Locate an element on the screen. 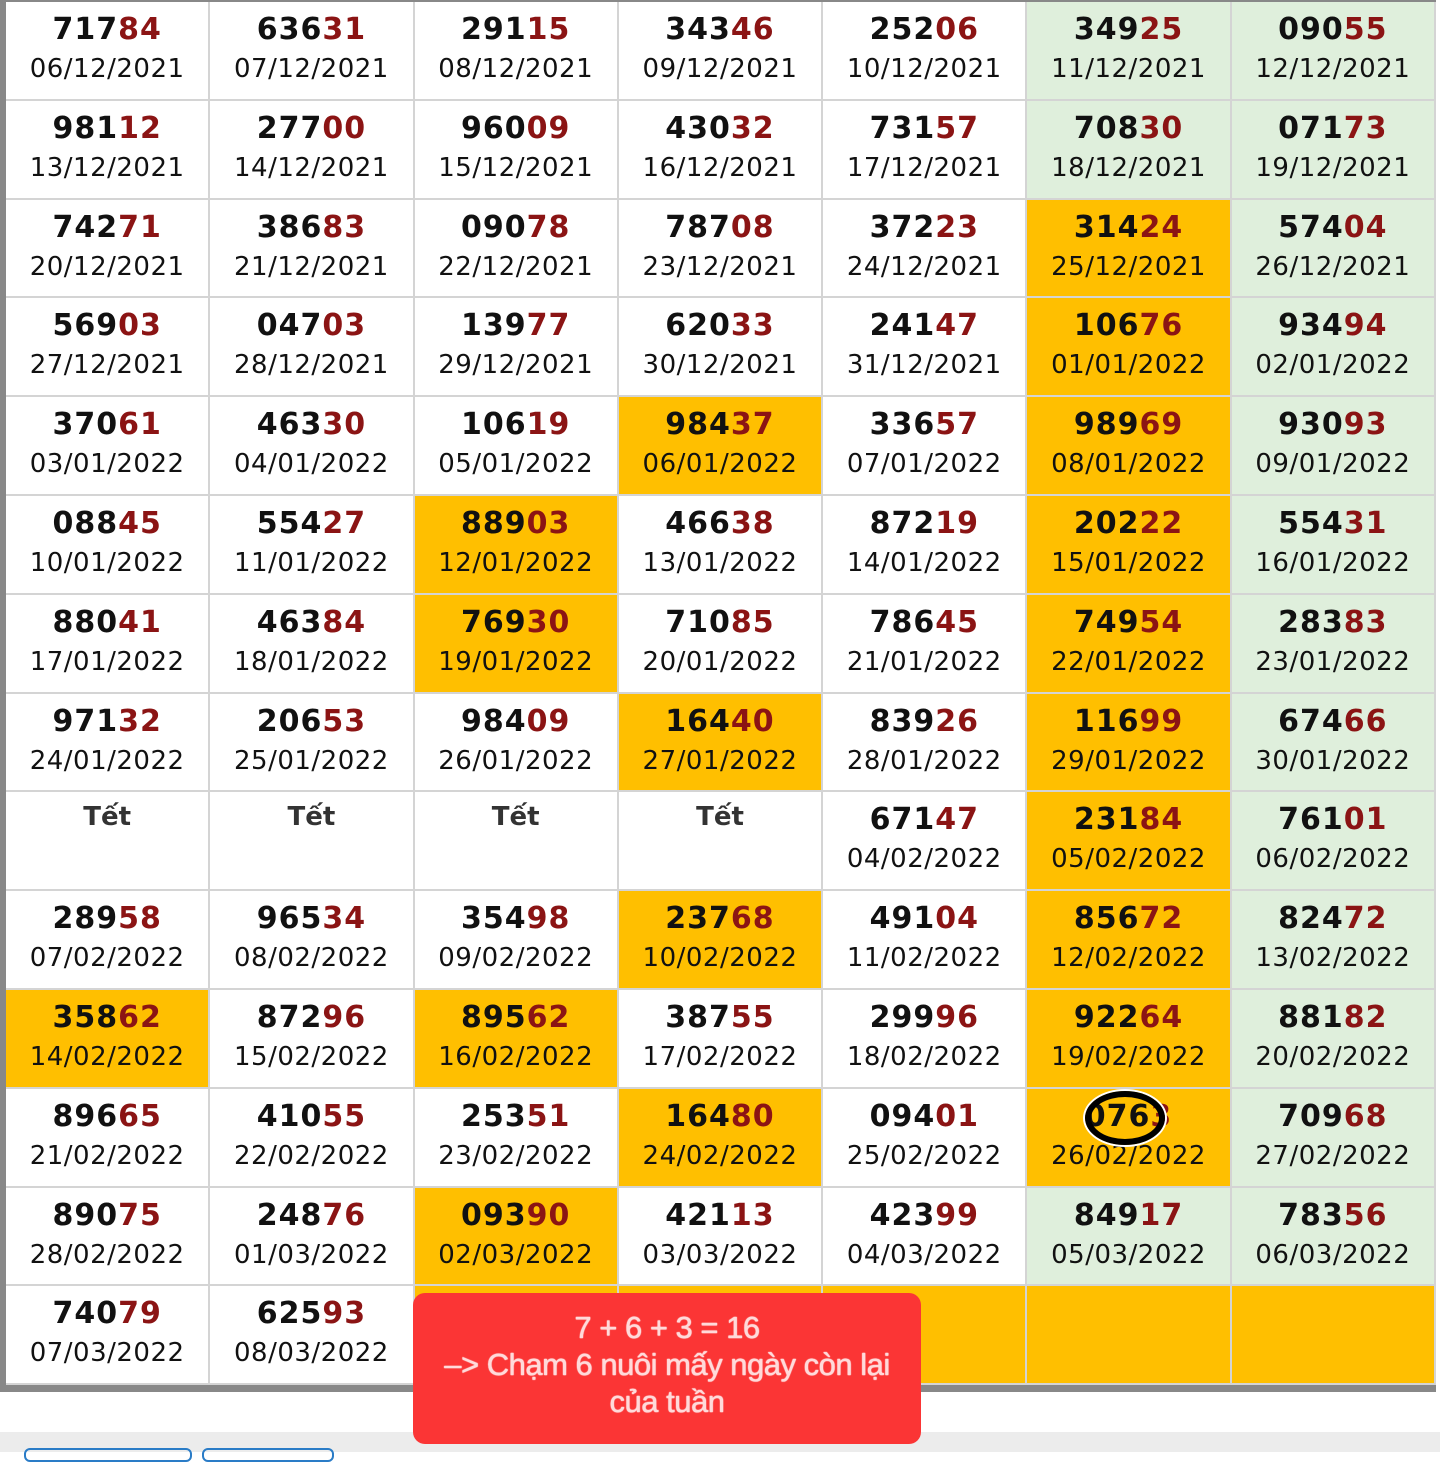 The height and width of the screenshot is (1462, 1440). result-number: 42113 is located at coordinates (720, 1216).